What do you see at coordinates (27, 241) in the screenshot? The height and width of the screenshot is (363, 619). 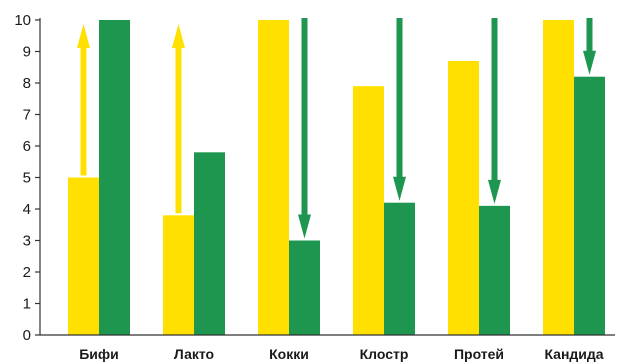 I see `y-tick-label-3: 3` at bounding box center [27, 241].